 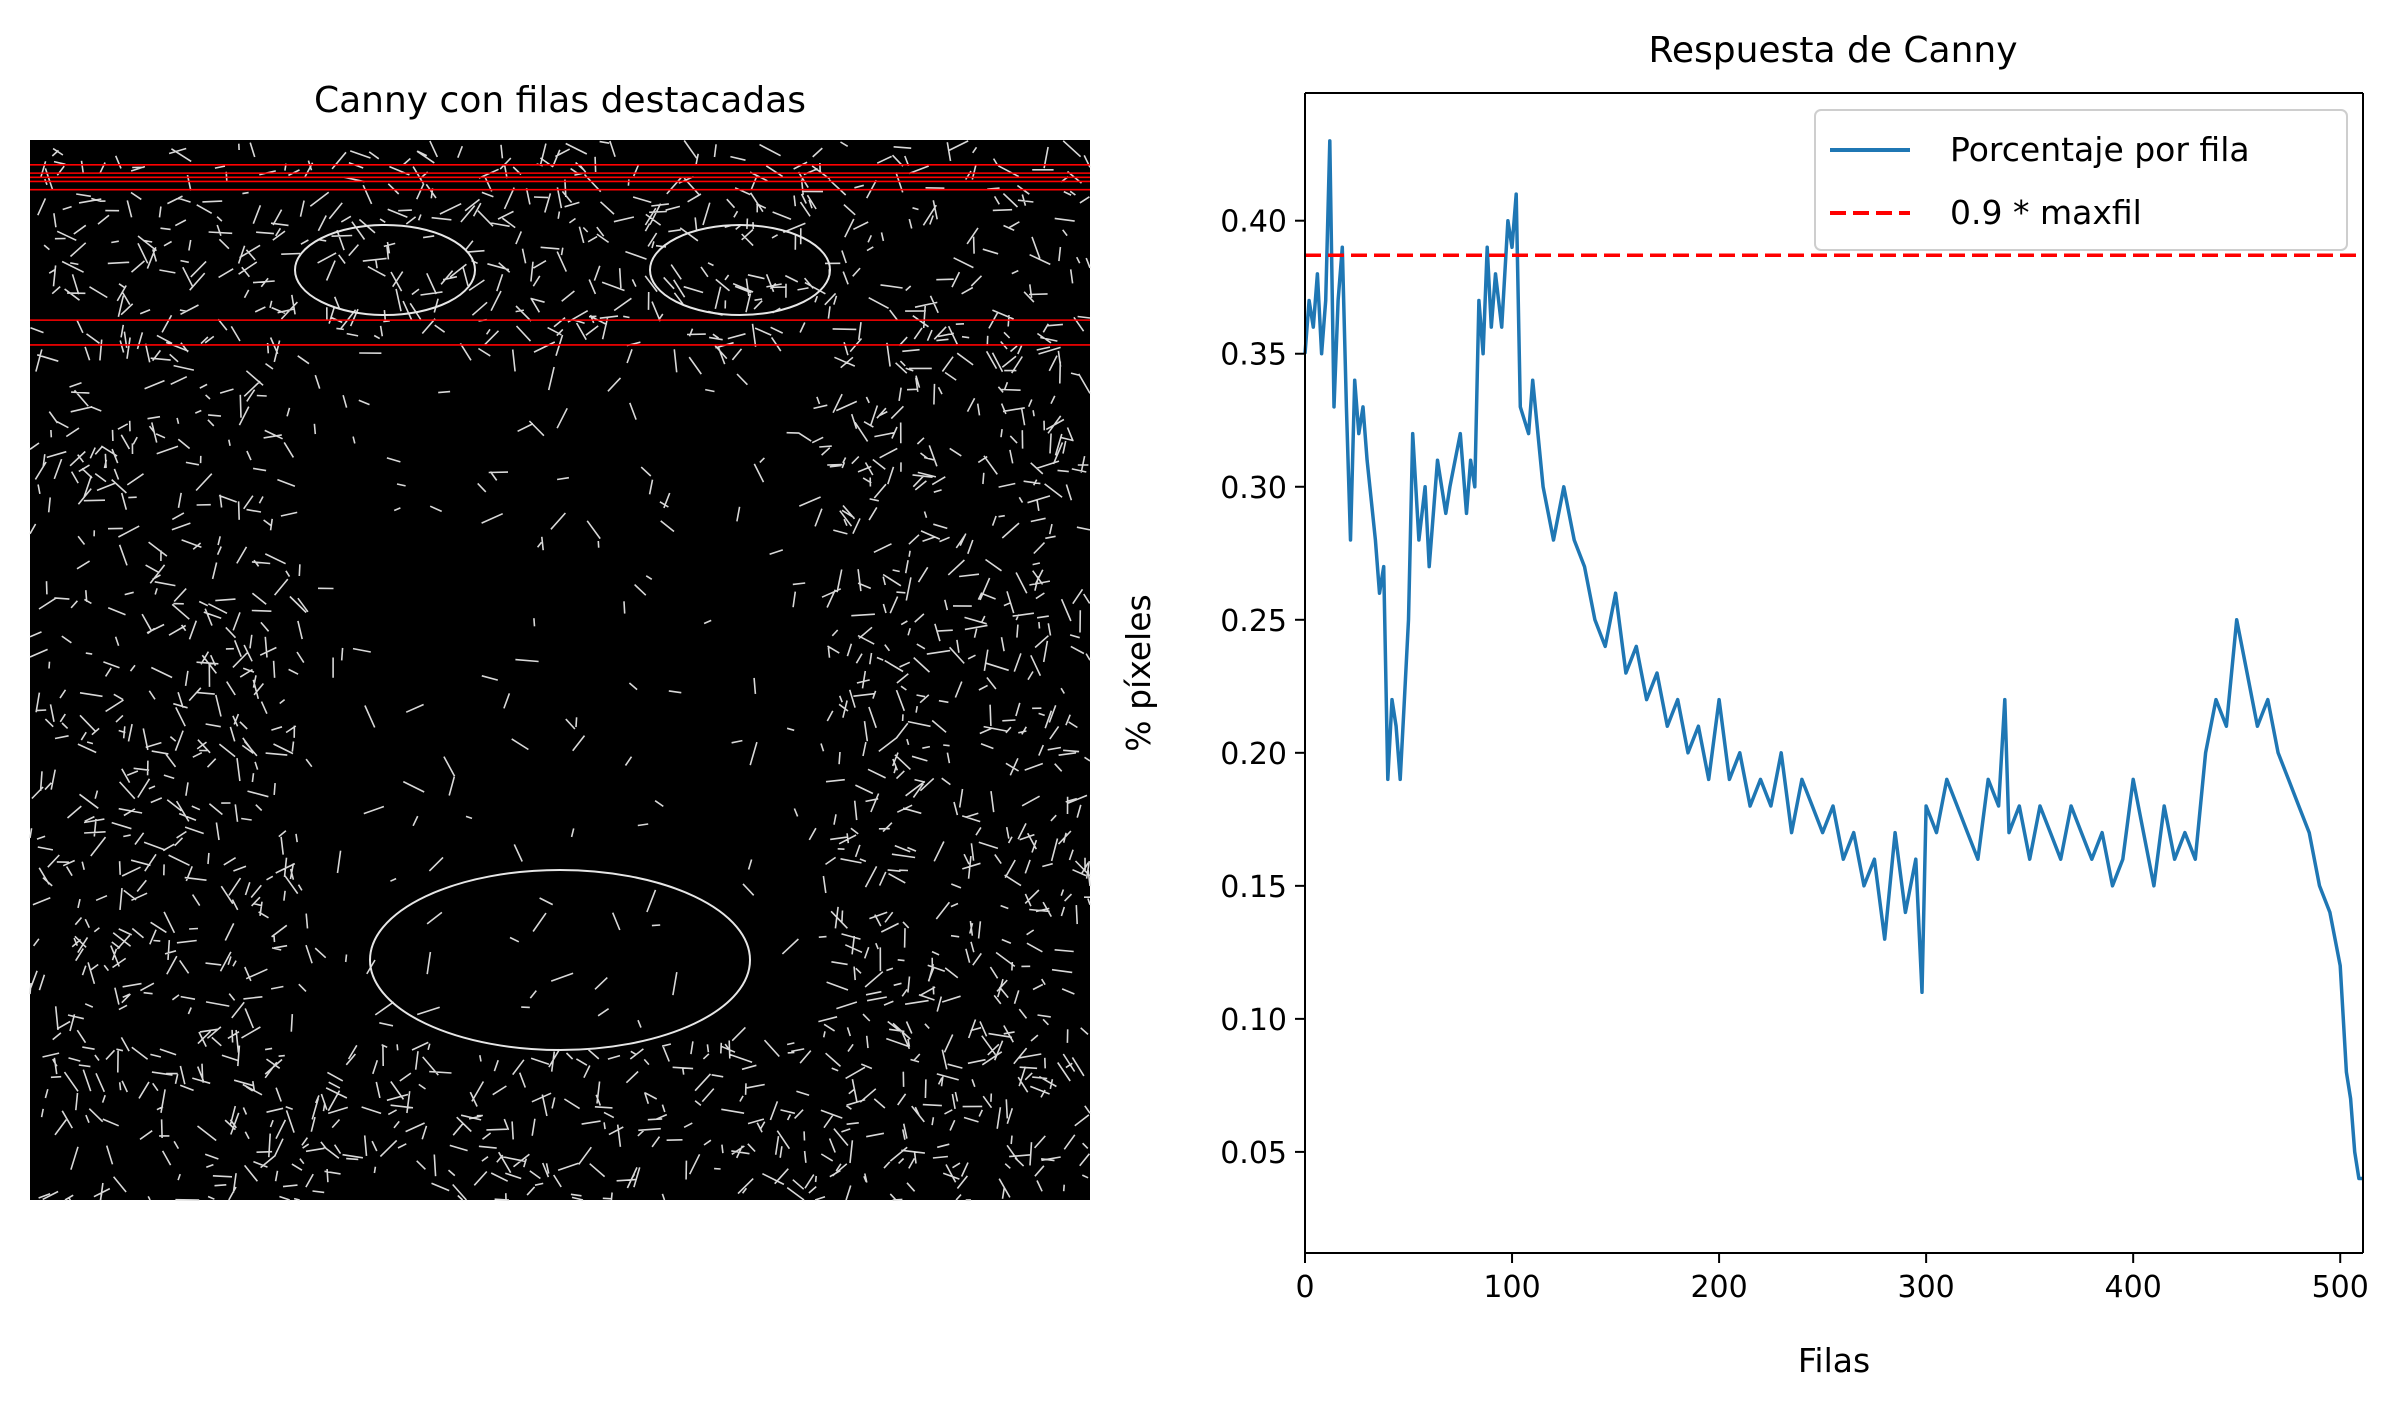 What do you see at coordinates (2133, 1287) in the screenshot?
I see `x-tick-label: 400` at bounding box center [2133, 1287].